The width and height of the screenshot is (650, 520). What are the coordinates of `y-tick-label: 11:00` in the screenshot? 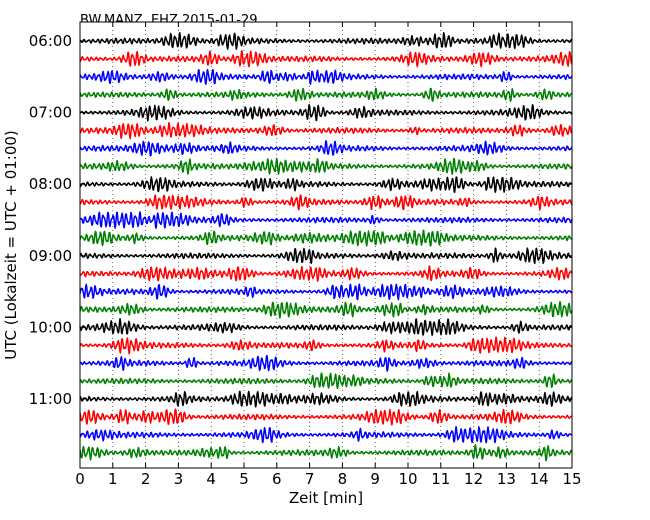 It's located at (50, 399).